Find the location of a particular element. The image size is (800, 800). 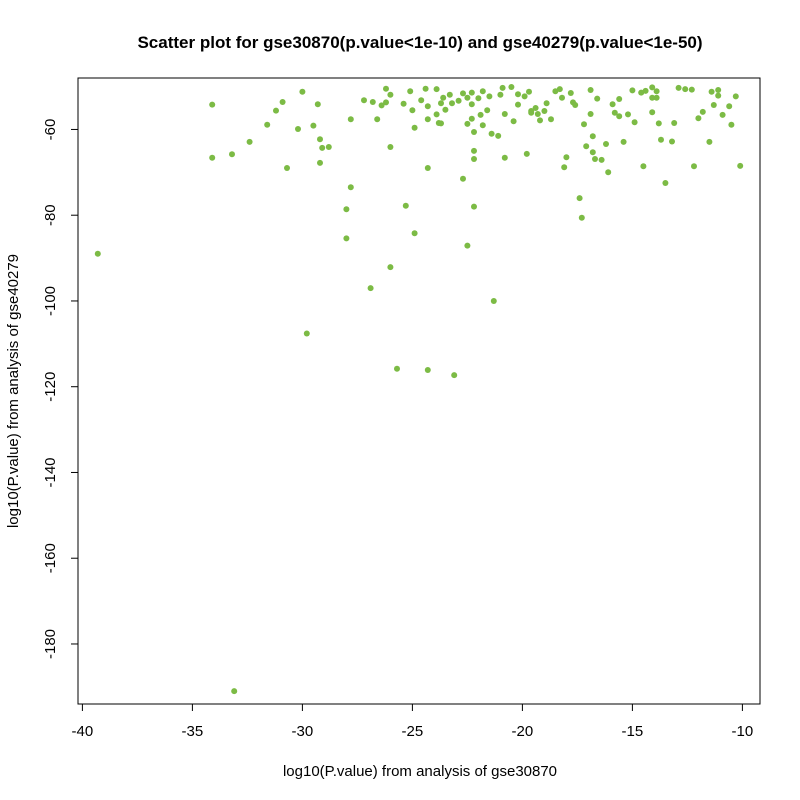

x-tick-label: -35 is located at coordinates (193, 731).